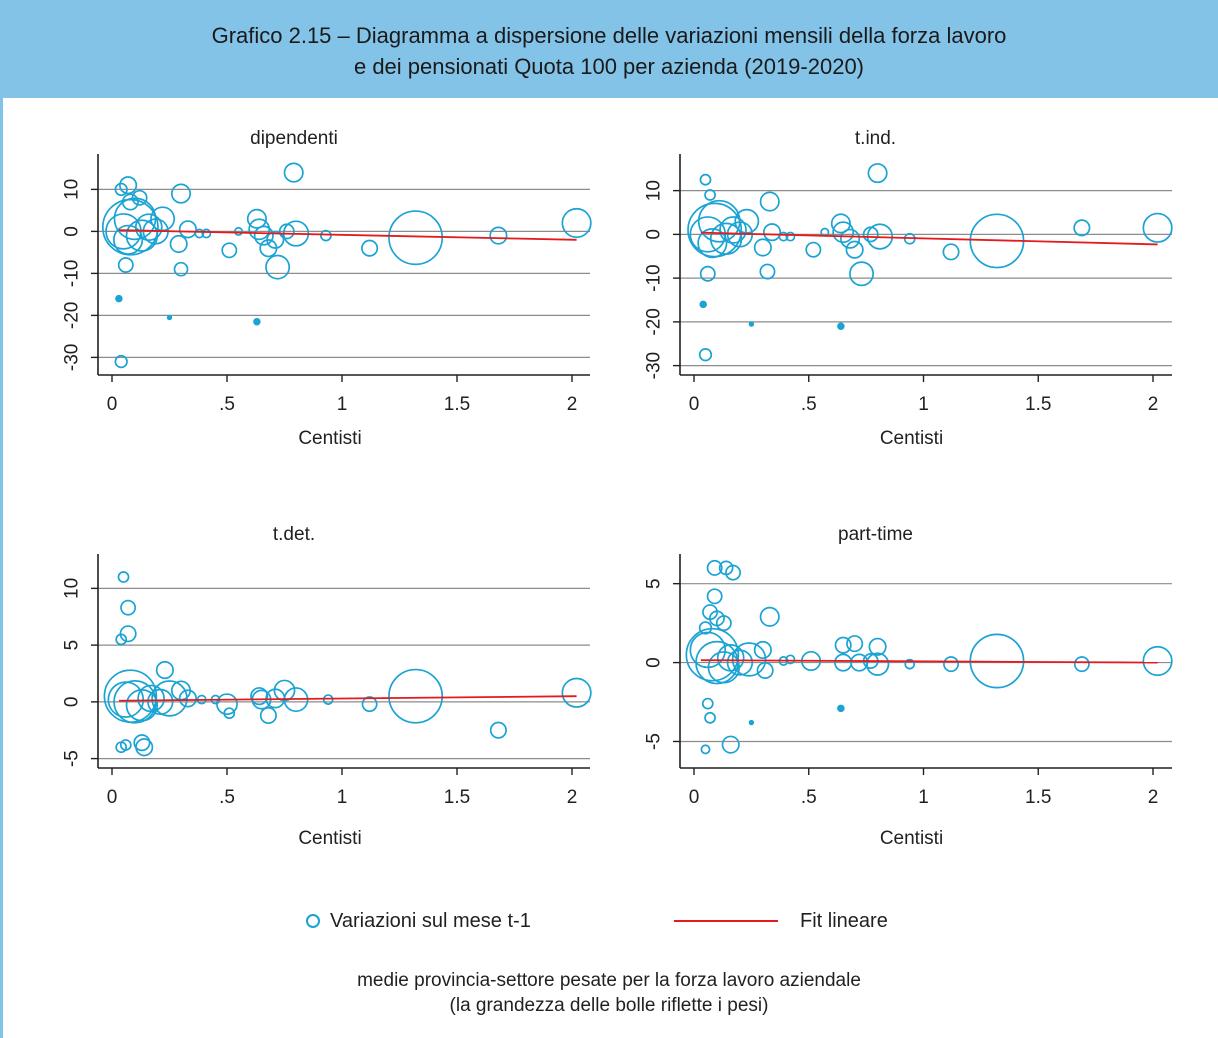 This screenshot has width=1218, height=1038. I want to click on legend-fit-label: Fit lineare, so click(844, 920).